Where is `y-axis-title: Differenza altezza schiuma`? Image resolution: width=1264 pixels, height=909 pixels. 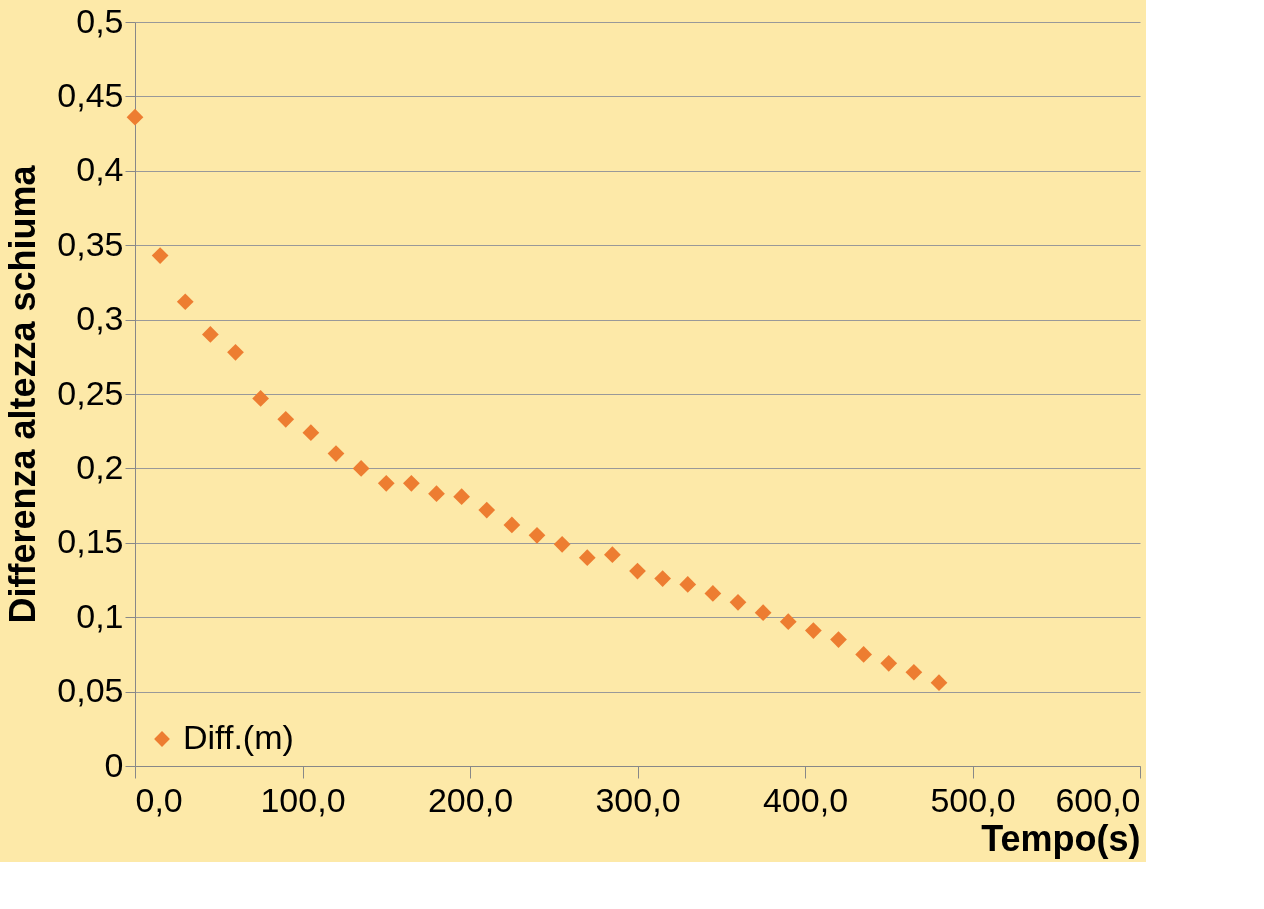 y-axis-title: Differenza altezza schiuma is located at coordinates (23, 394).